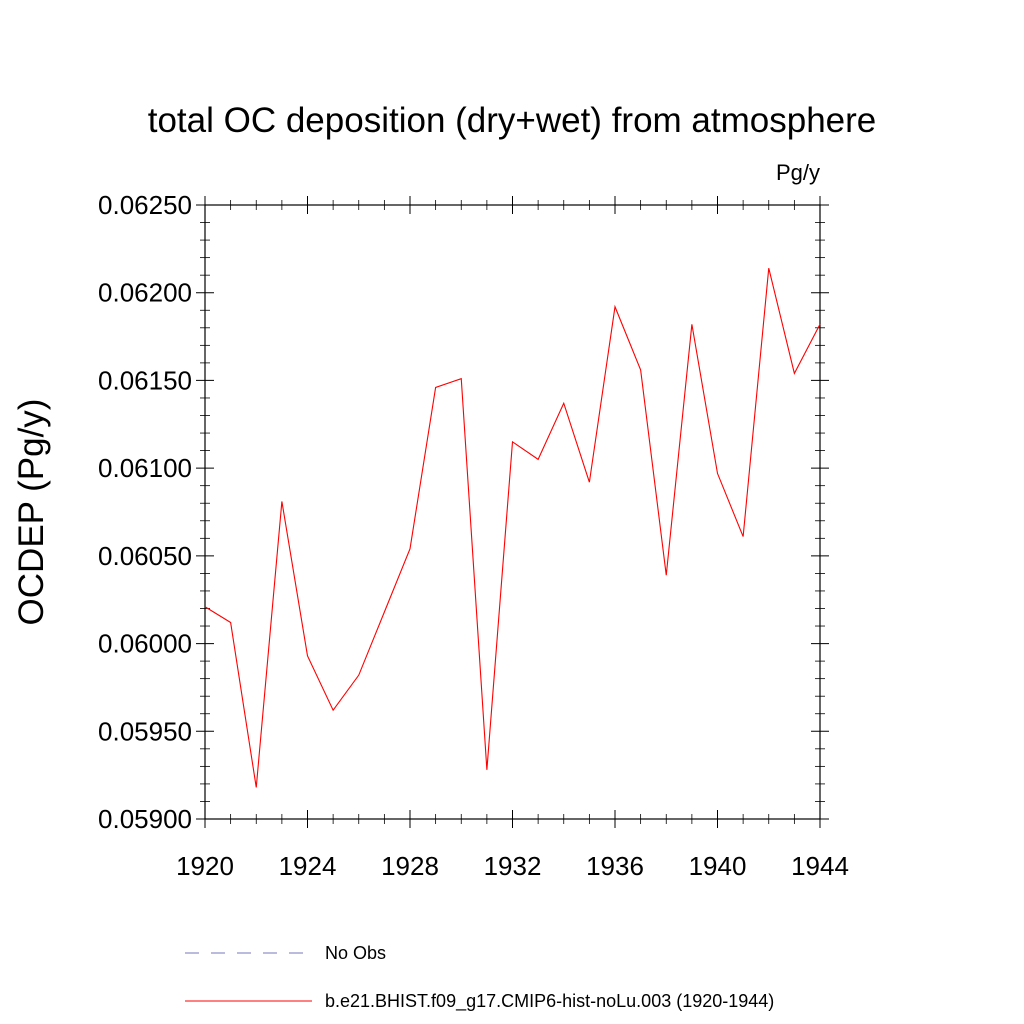 Image resolution: width=1024 pixels, height=1024 pixels. What do you see at coordinates (145, 293) in the screenshot?
I see `y-tick-label: 0.06200` at bounding box center [145, 293].